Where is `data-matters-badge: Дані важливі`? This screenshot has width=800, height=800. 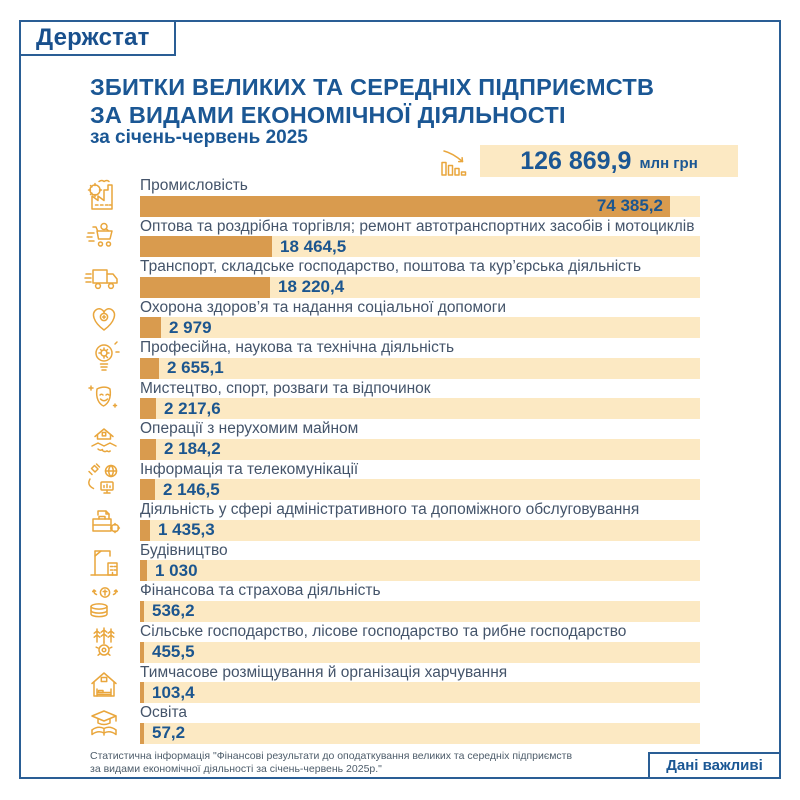
data-matters-badge: Дані важливі is located at coordinates (714, 765).